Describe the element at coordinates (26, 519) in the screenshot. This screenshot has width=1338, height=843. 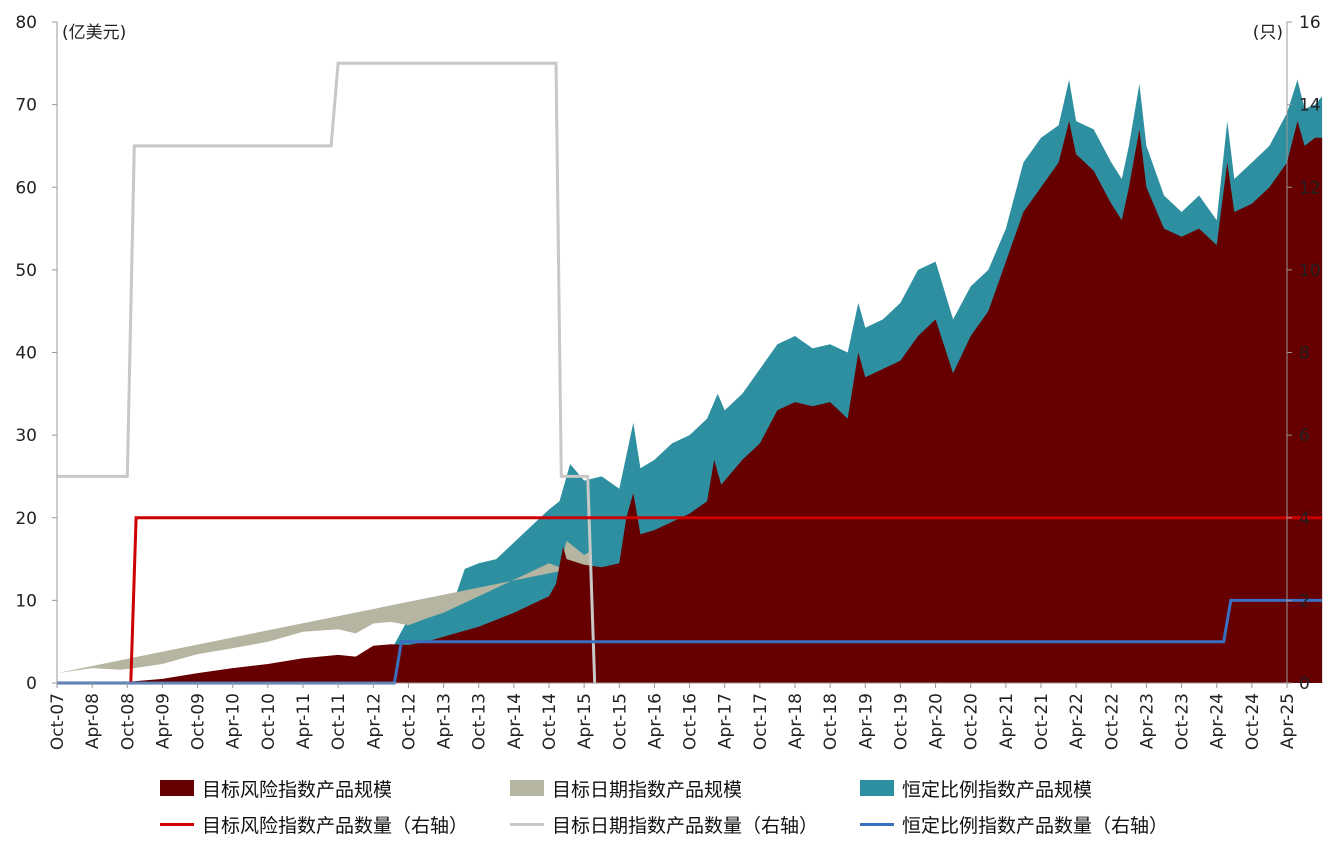
I see `y-left-tick-label: 20` at that location.